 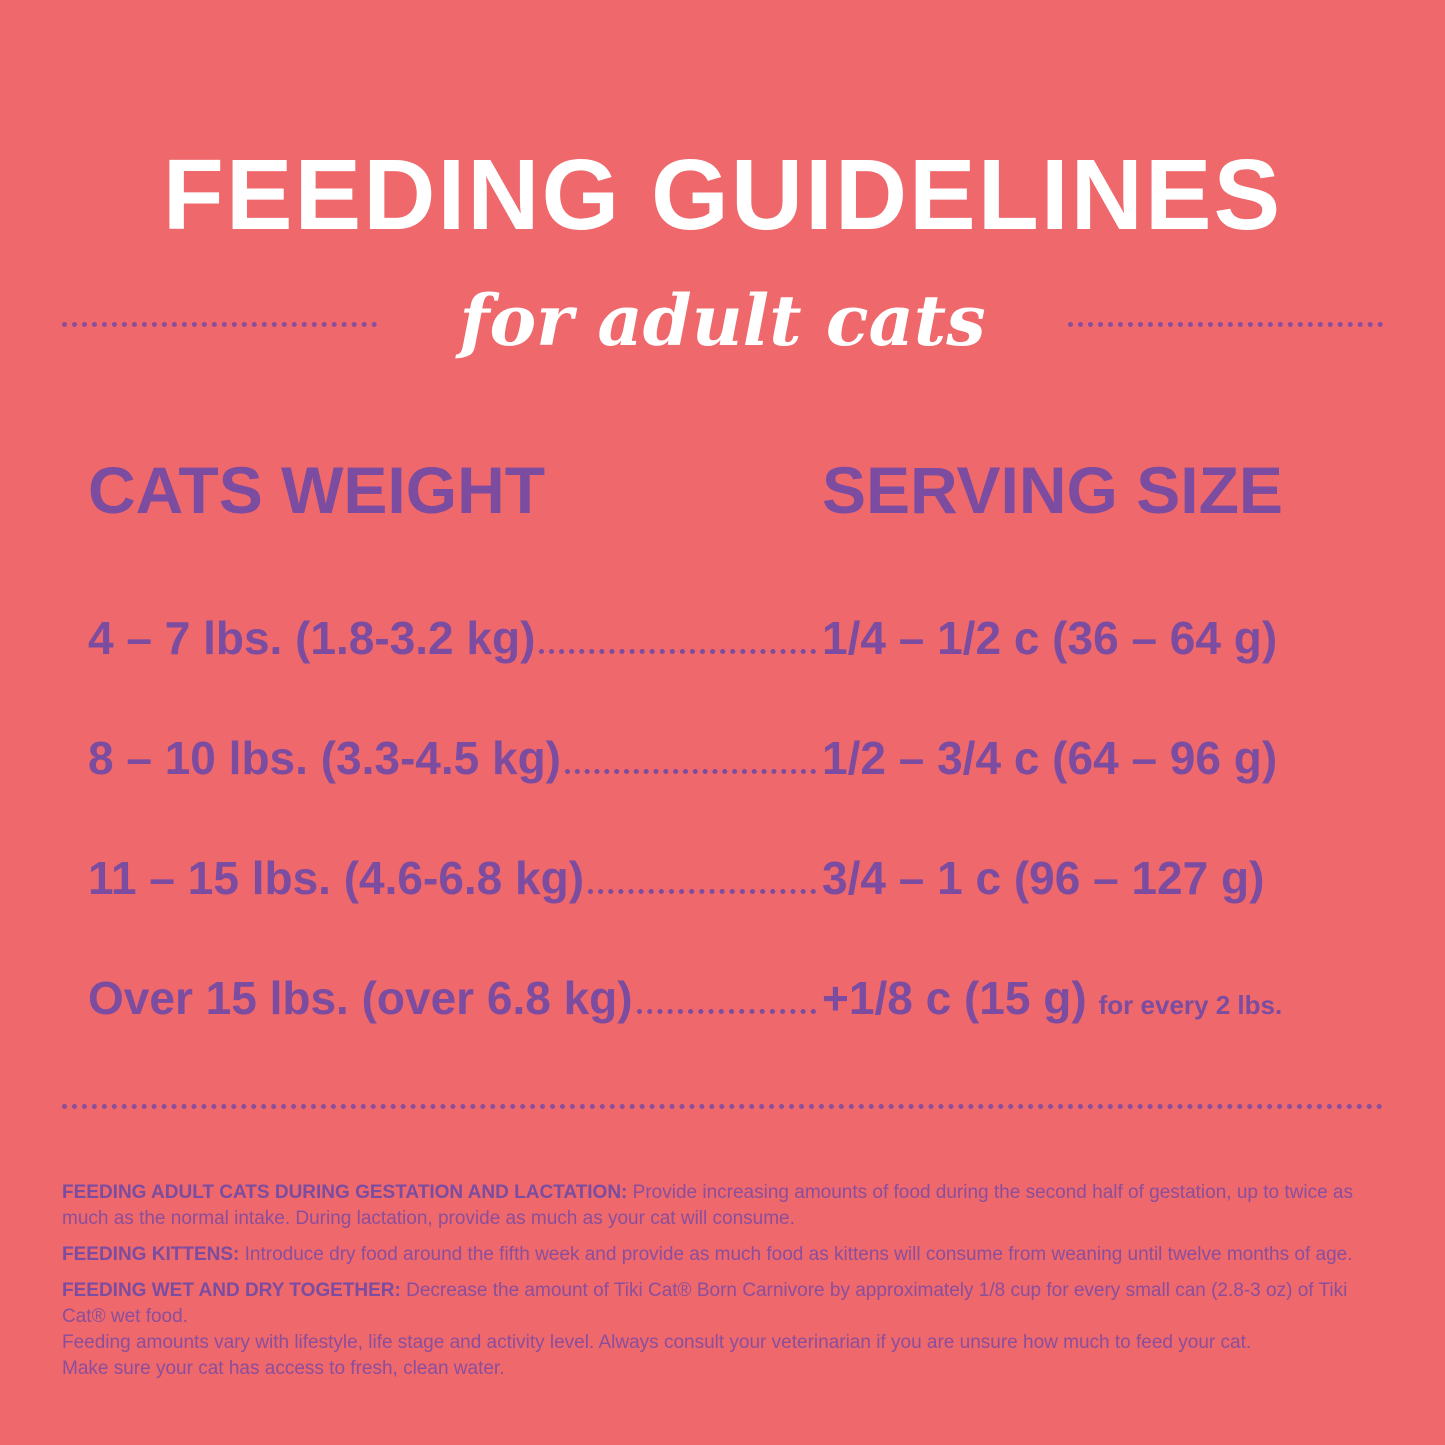 What do you see at coordinates (336, 878) in the screenshot?
I see `weight: 11 – 15 lbs. (4.6-6.8 kg)` at bounding box center [336, 878].